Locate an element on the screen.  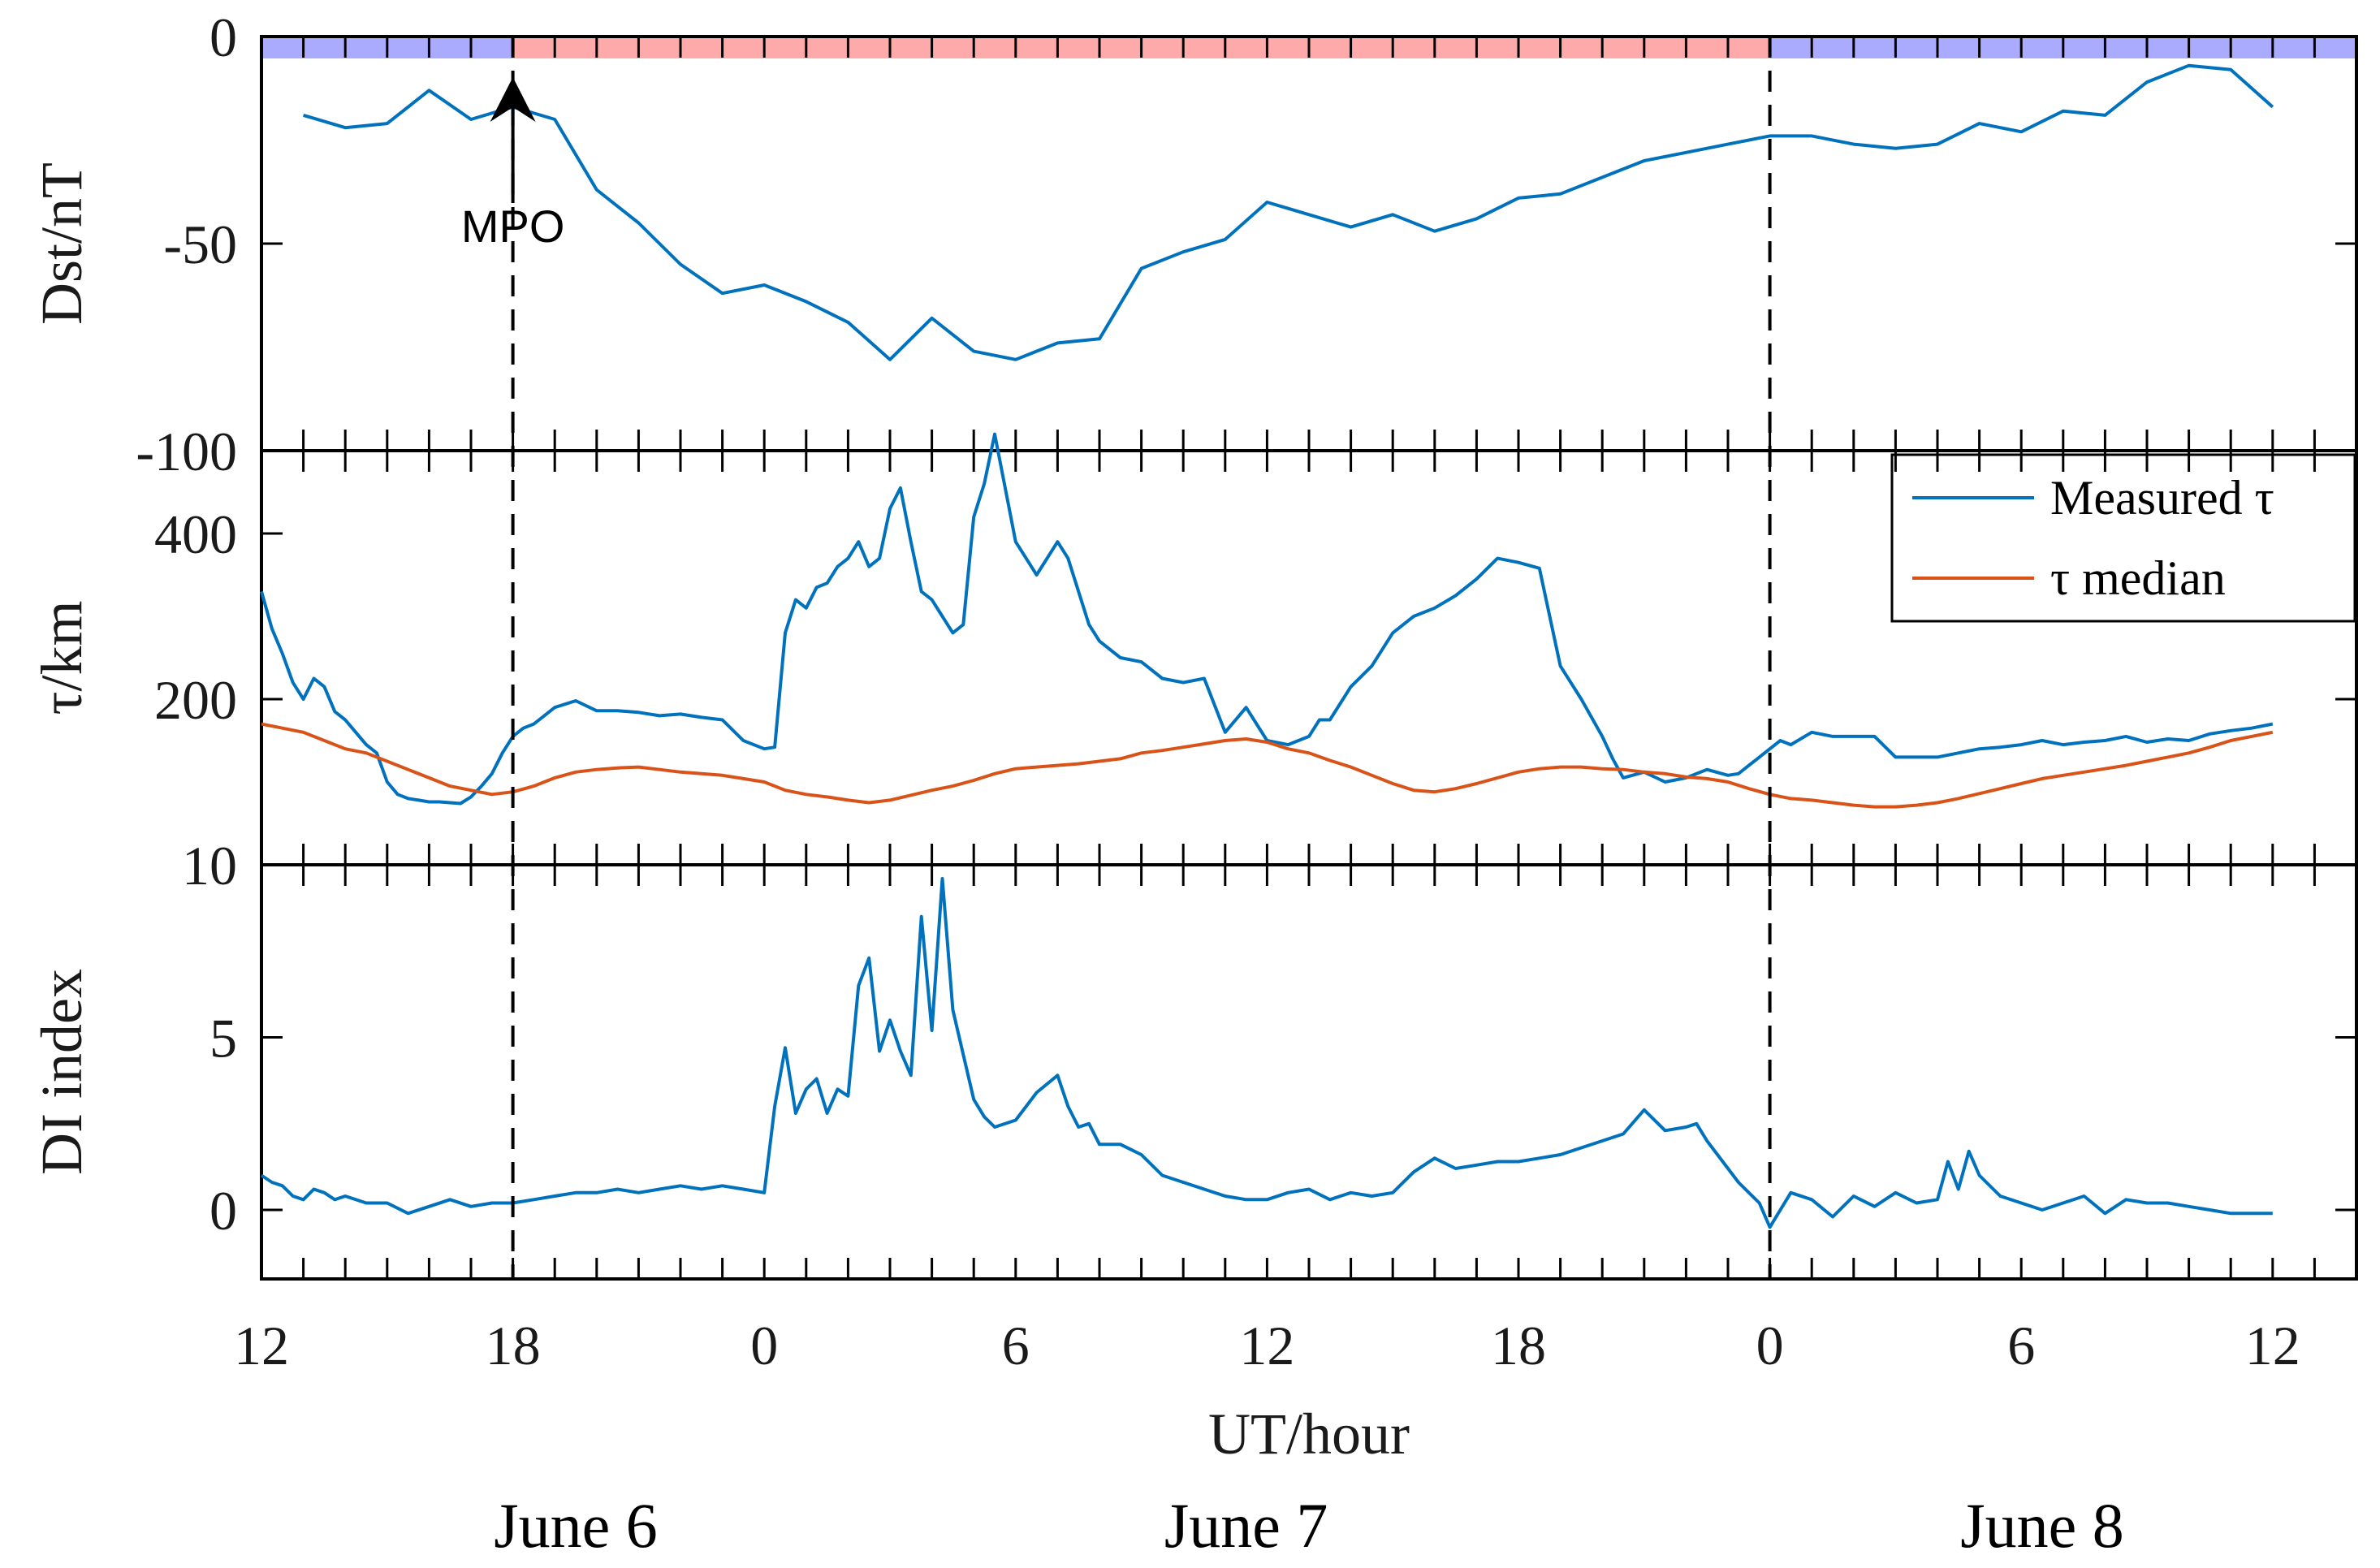
dst-y-tick-label-1: -50 is located at coordinates (200, 244).